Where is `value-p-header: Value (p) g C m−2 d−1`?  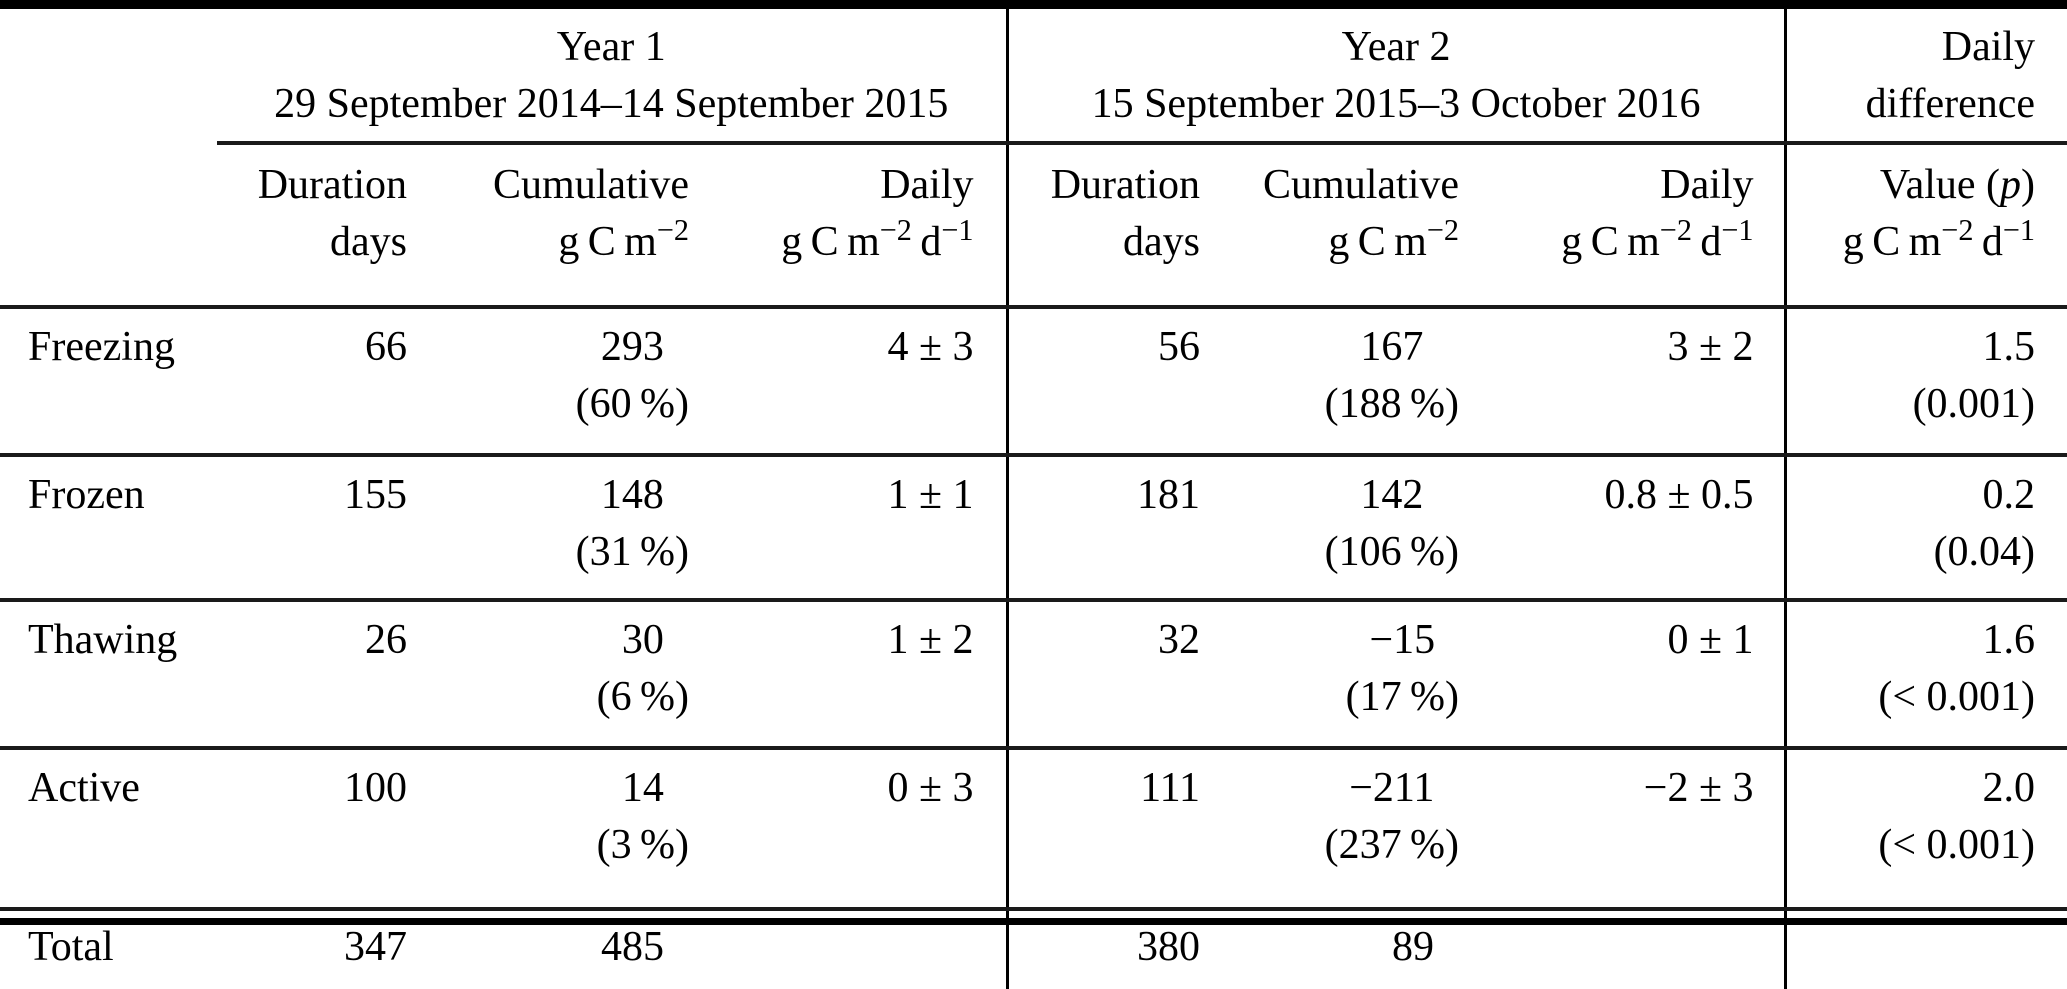
value-p-header: Value (p) g C m−2 d−1 is located at coordinates (1939, 213).